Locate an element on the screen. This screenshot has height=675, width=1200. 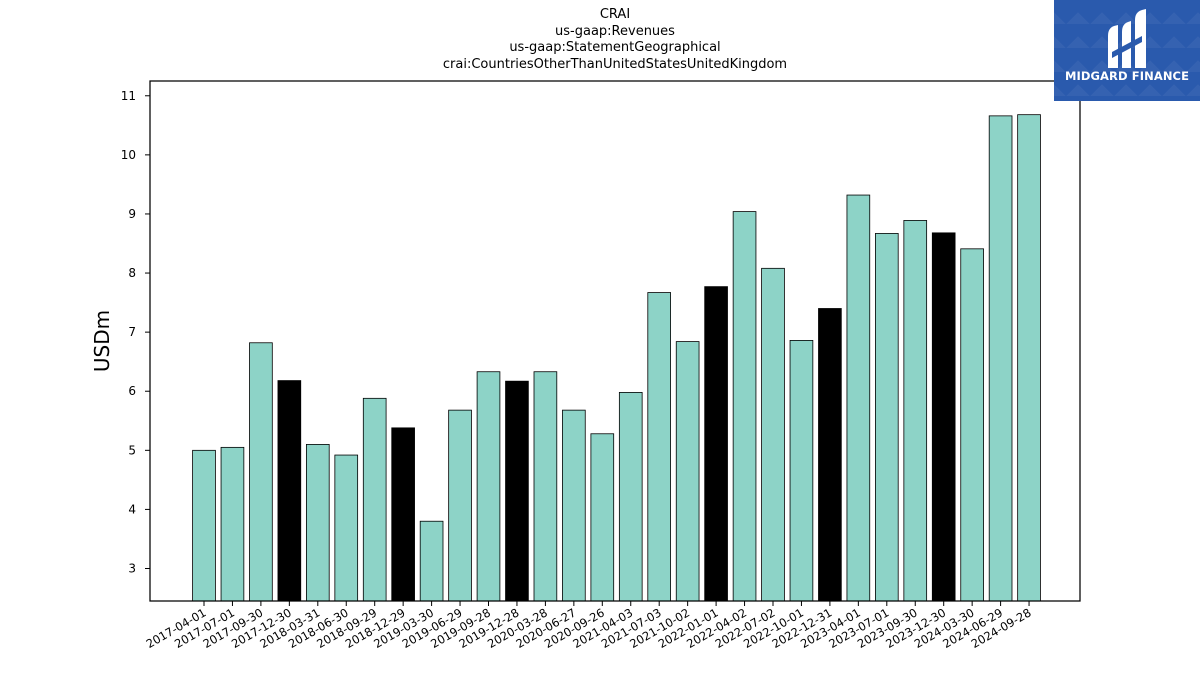
y-tick-label: 7 is located at coordinates (132, 332).